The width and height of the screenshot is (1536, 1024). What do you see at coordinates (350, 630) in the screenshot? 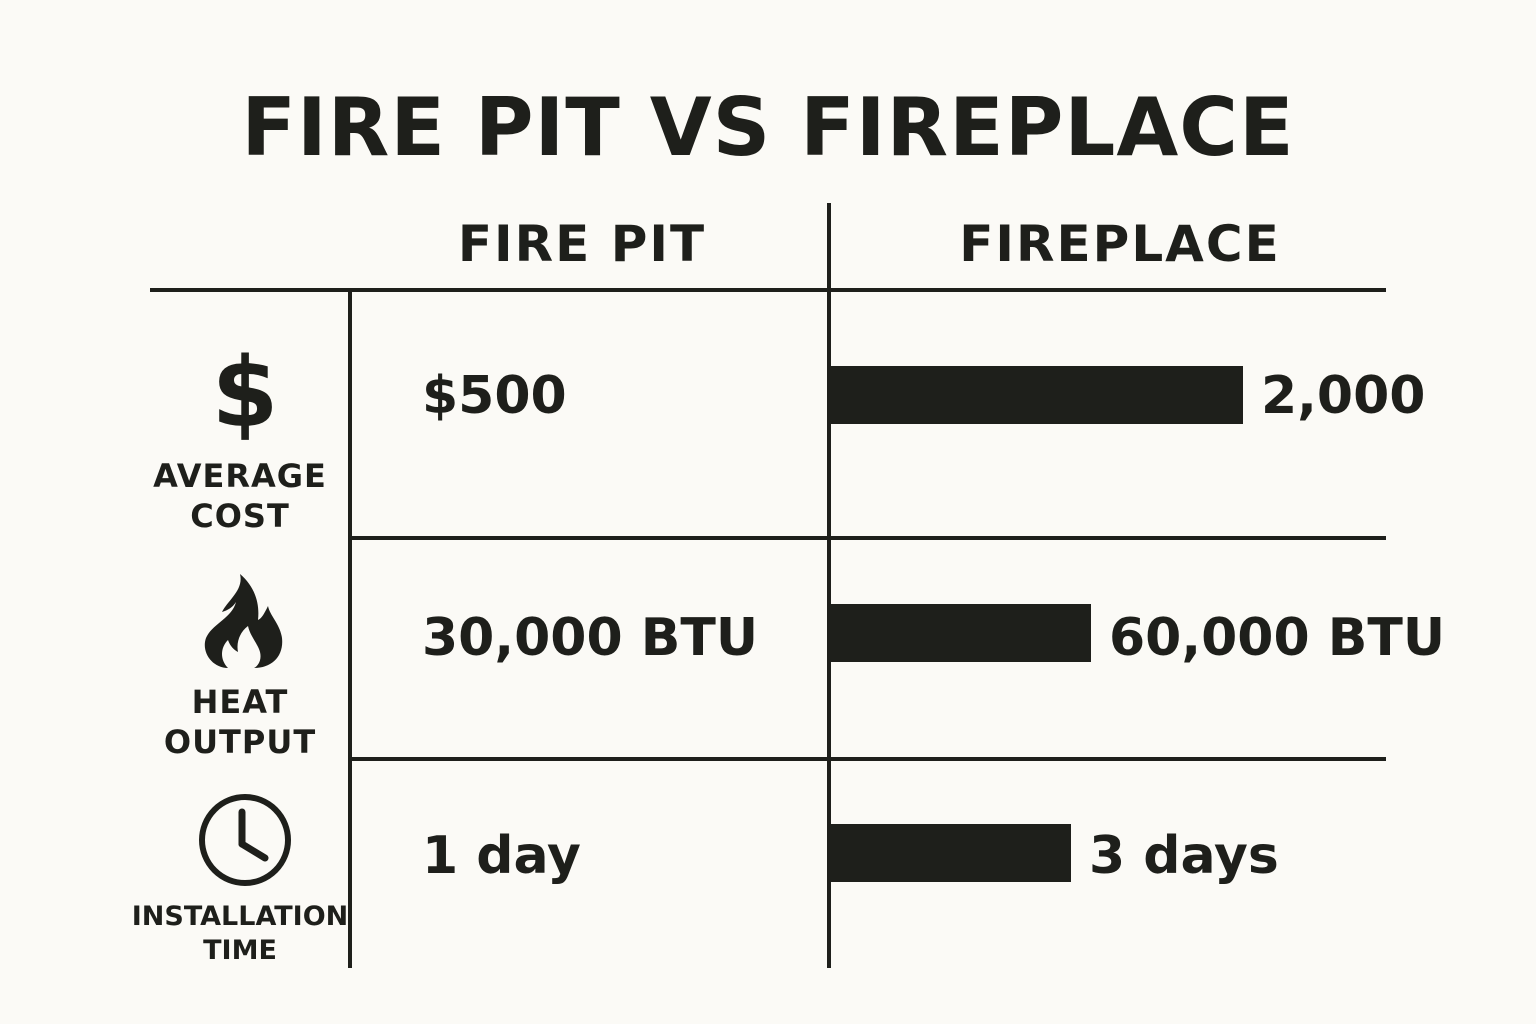
I see `label-column-divider` at bounding box center [350, 630].